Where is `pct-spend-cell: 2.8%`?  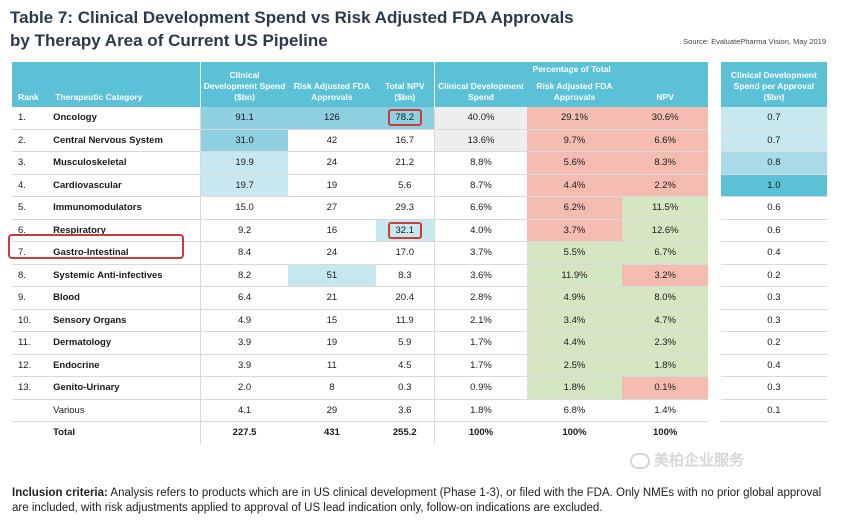 pct-spend-cell: 2.8% is located at coordinates (480, 298).